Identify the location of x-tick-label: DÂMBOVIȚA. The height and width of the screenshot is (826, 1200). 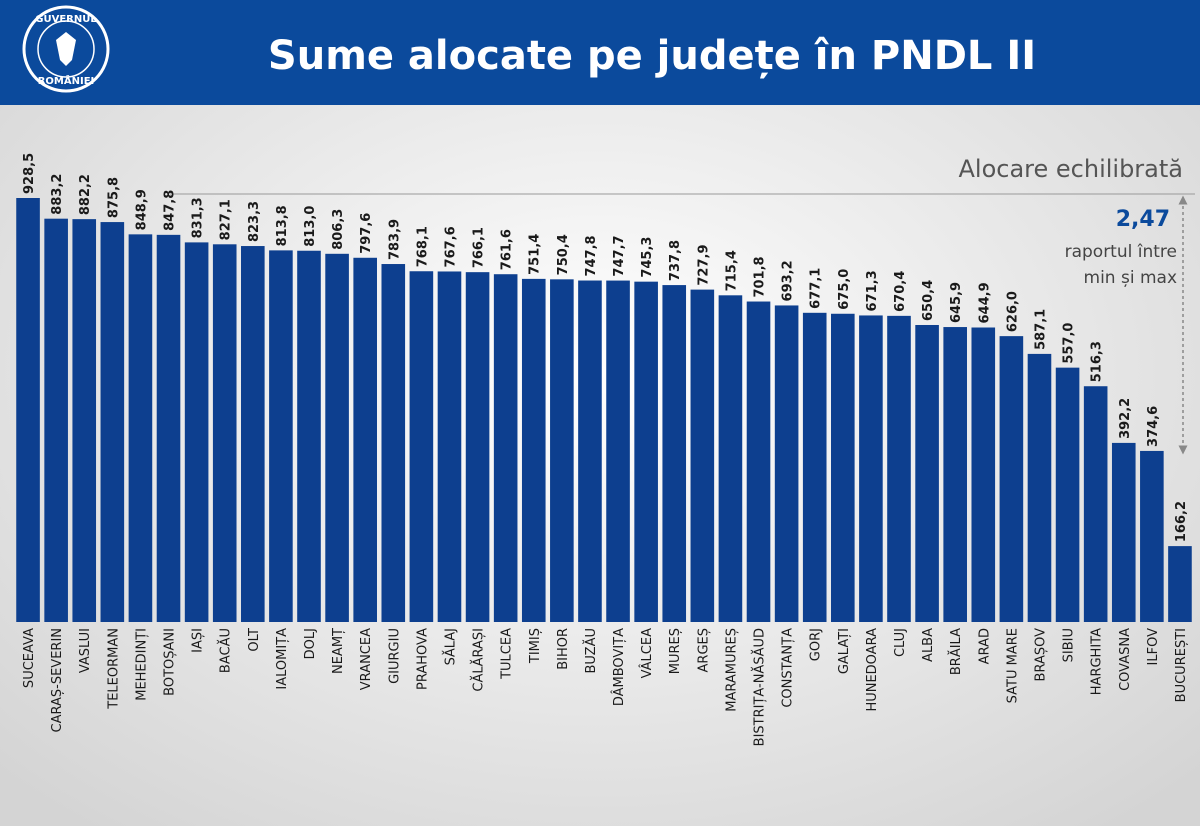
(619, 667).